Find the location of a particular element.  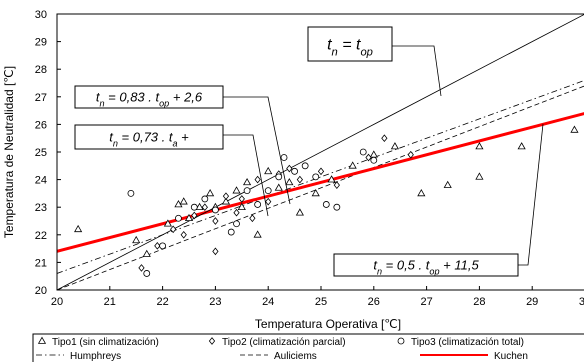

y-tick-label: 25 is located at coordinates (41, 153).